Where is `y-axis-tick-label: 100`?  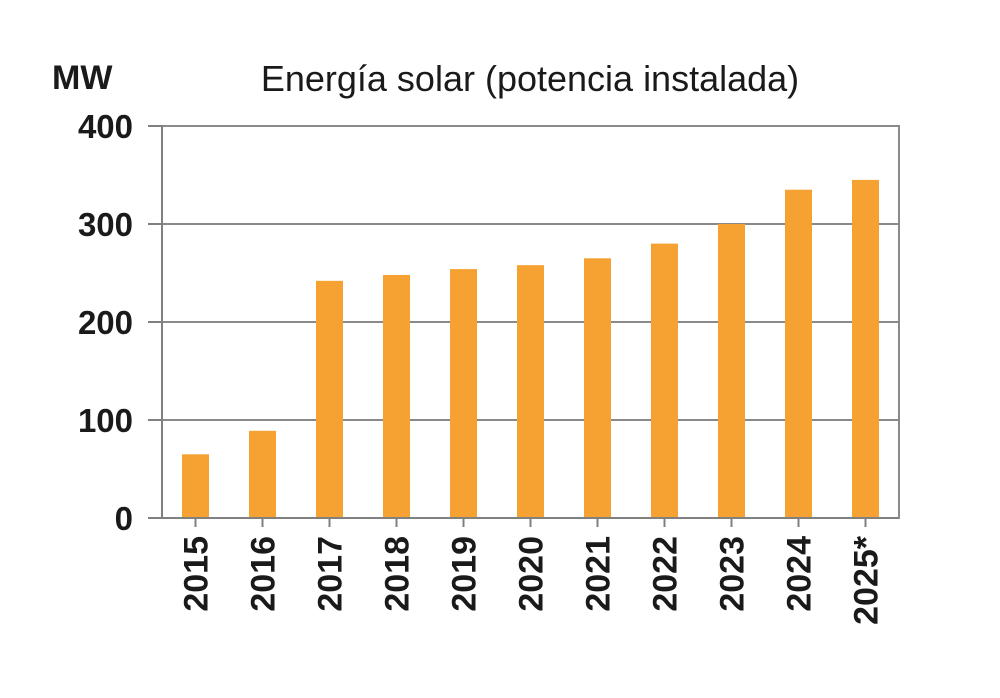 y-axis-tick-label: 100 is located at coordinates (105, 420).